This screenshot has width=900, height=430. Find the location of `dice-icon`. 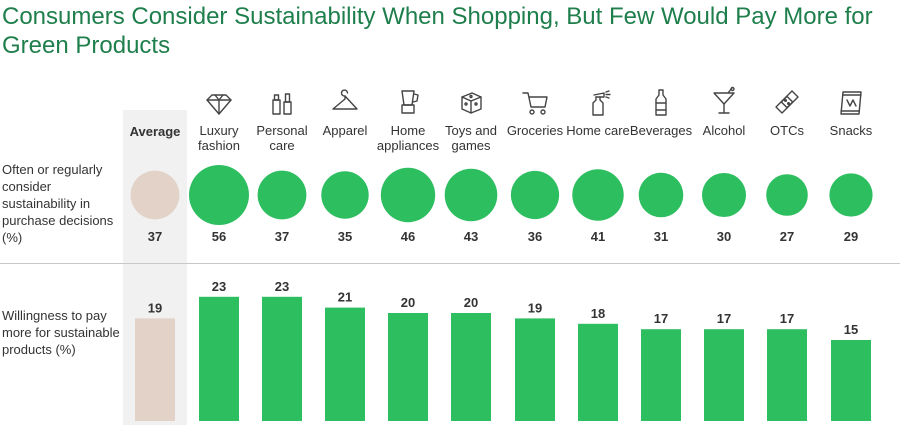

dice-icon is located at coordinates (471, 102).